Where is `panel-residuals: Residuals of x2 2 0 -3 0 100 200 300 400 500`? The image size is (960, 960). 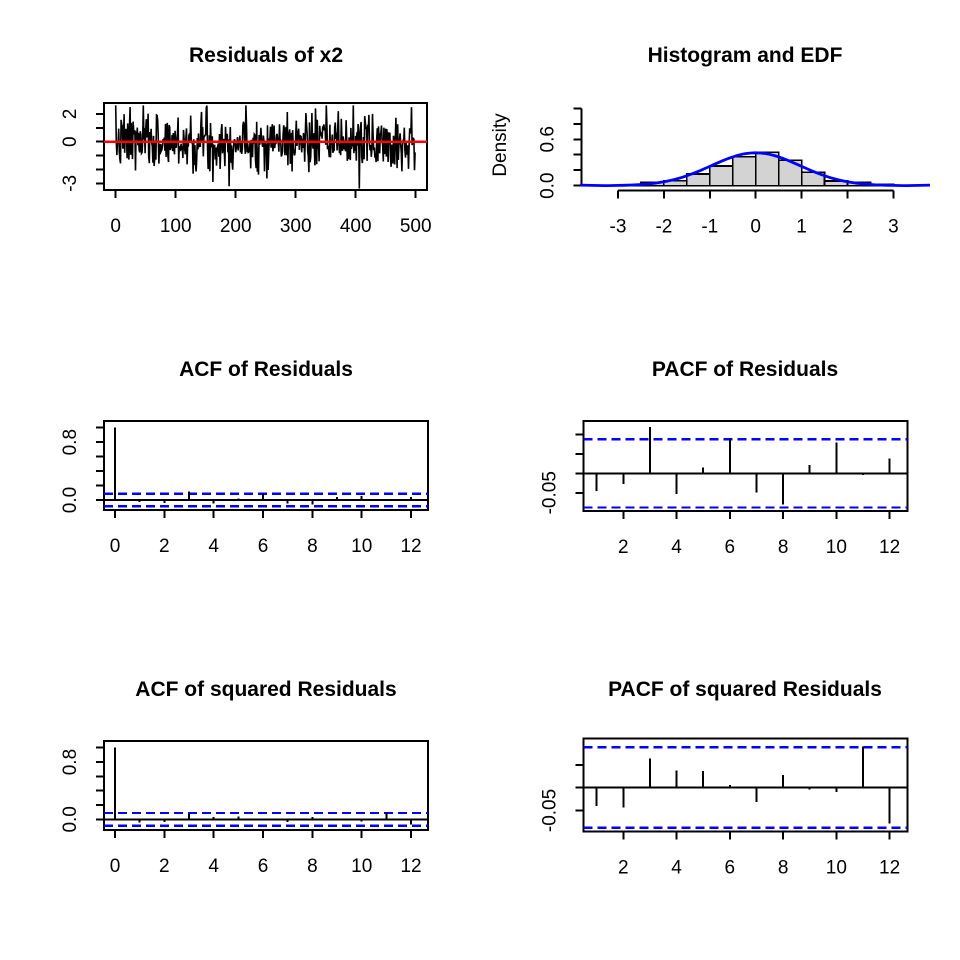
panel-residuals: Residuals of x2 2 0 -3 0 100 200 300 400 500 is located at coordinates (246, 140).